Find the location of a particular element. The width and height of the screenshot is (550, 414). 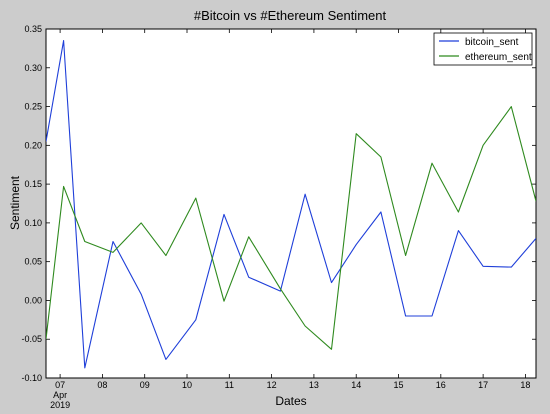

y-tick-label: 0.00 is located at coordinates (33, 300).